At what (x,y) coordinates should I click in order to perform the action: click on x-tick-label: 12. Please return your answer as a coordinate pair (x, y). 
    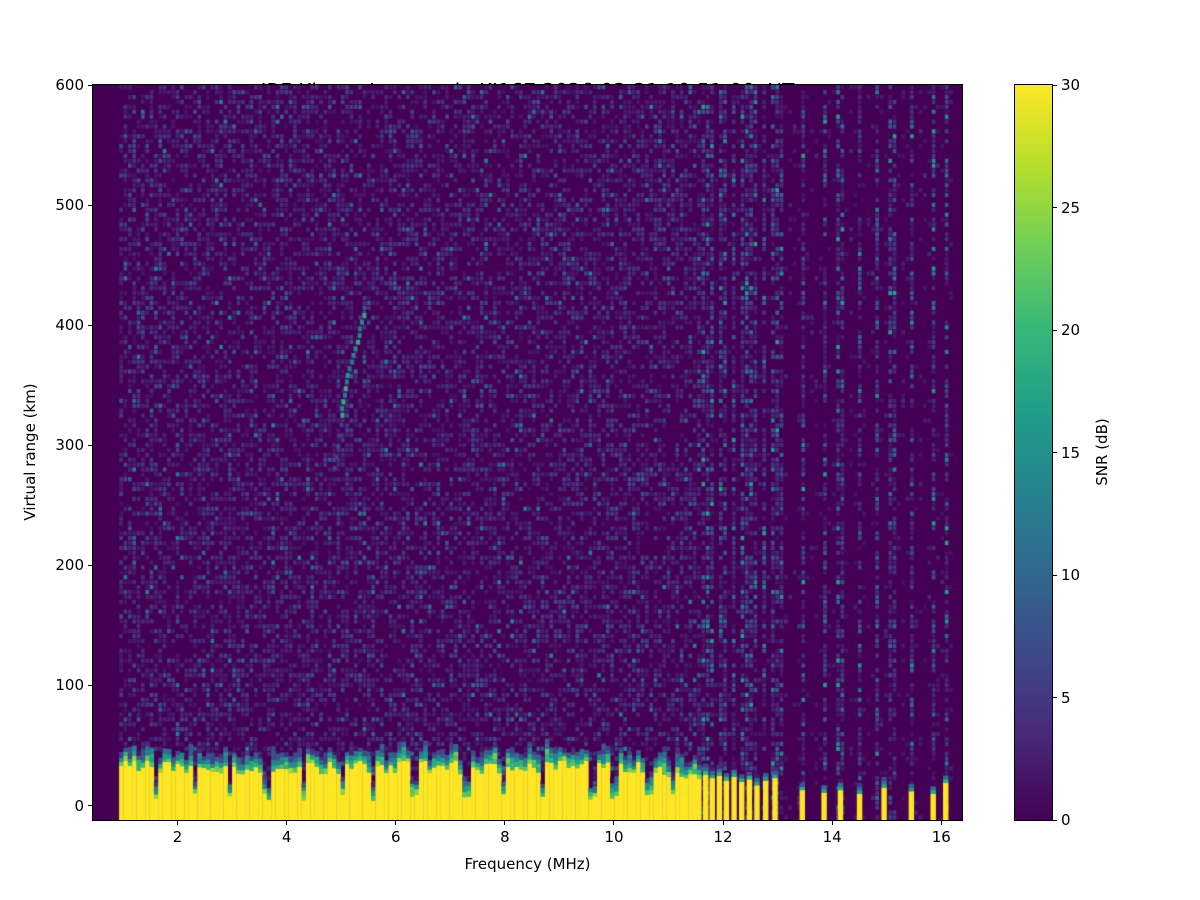
    Looking at the image, I should click on (723, 837).